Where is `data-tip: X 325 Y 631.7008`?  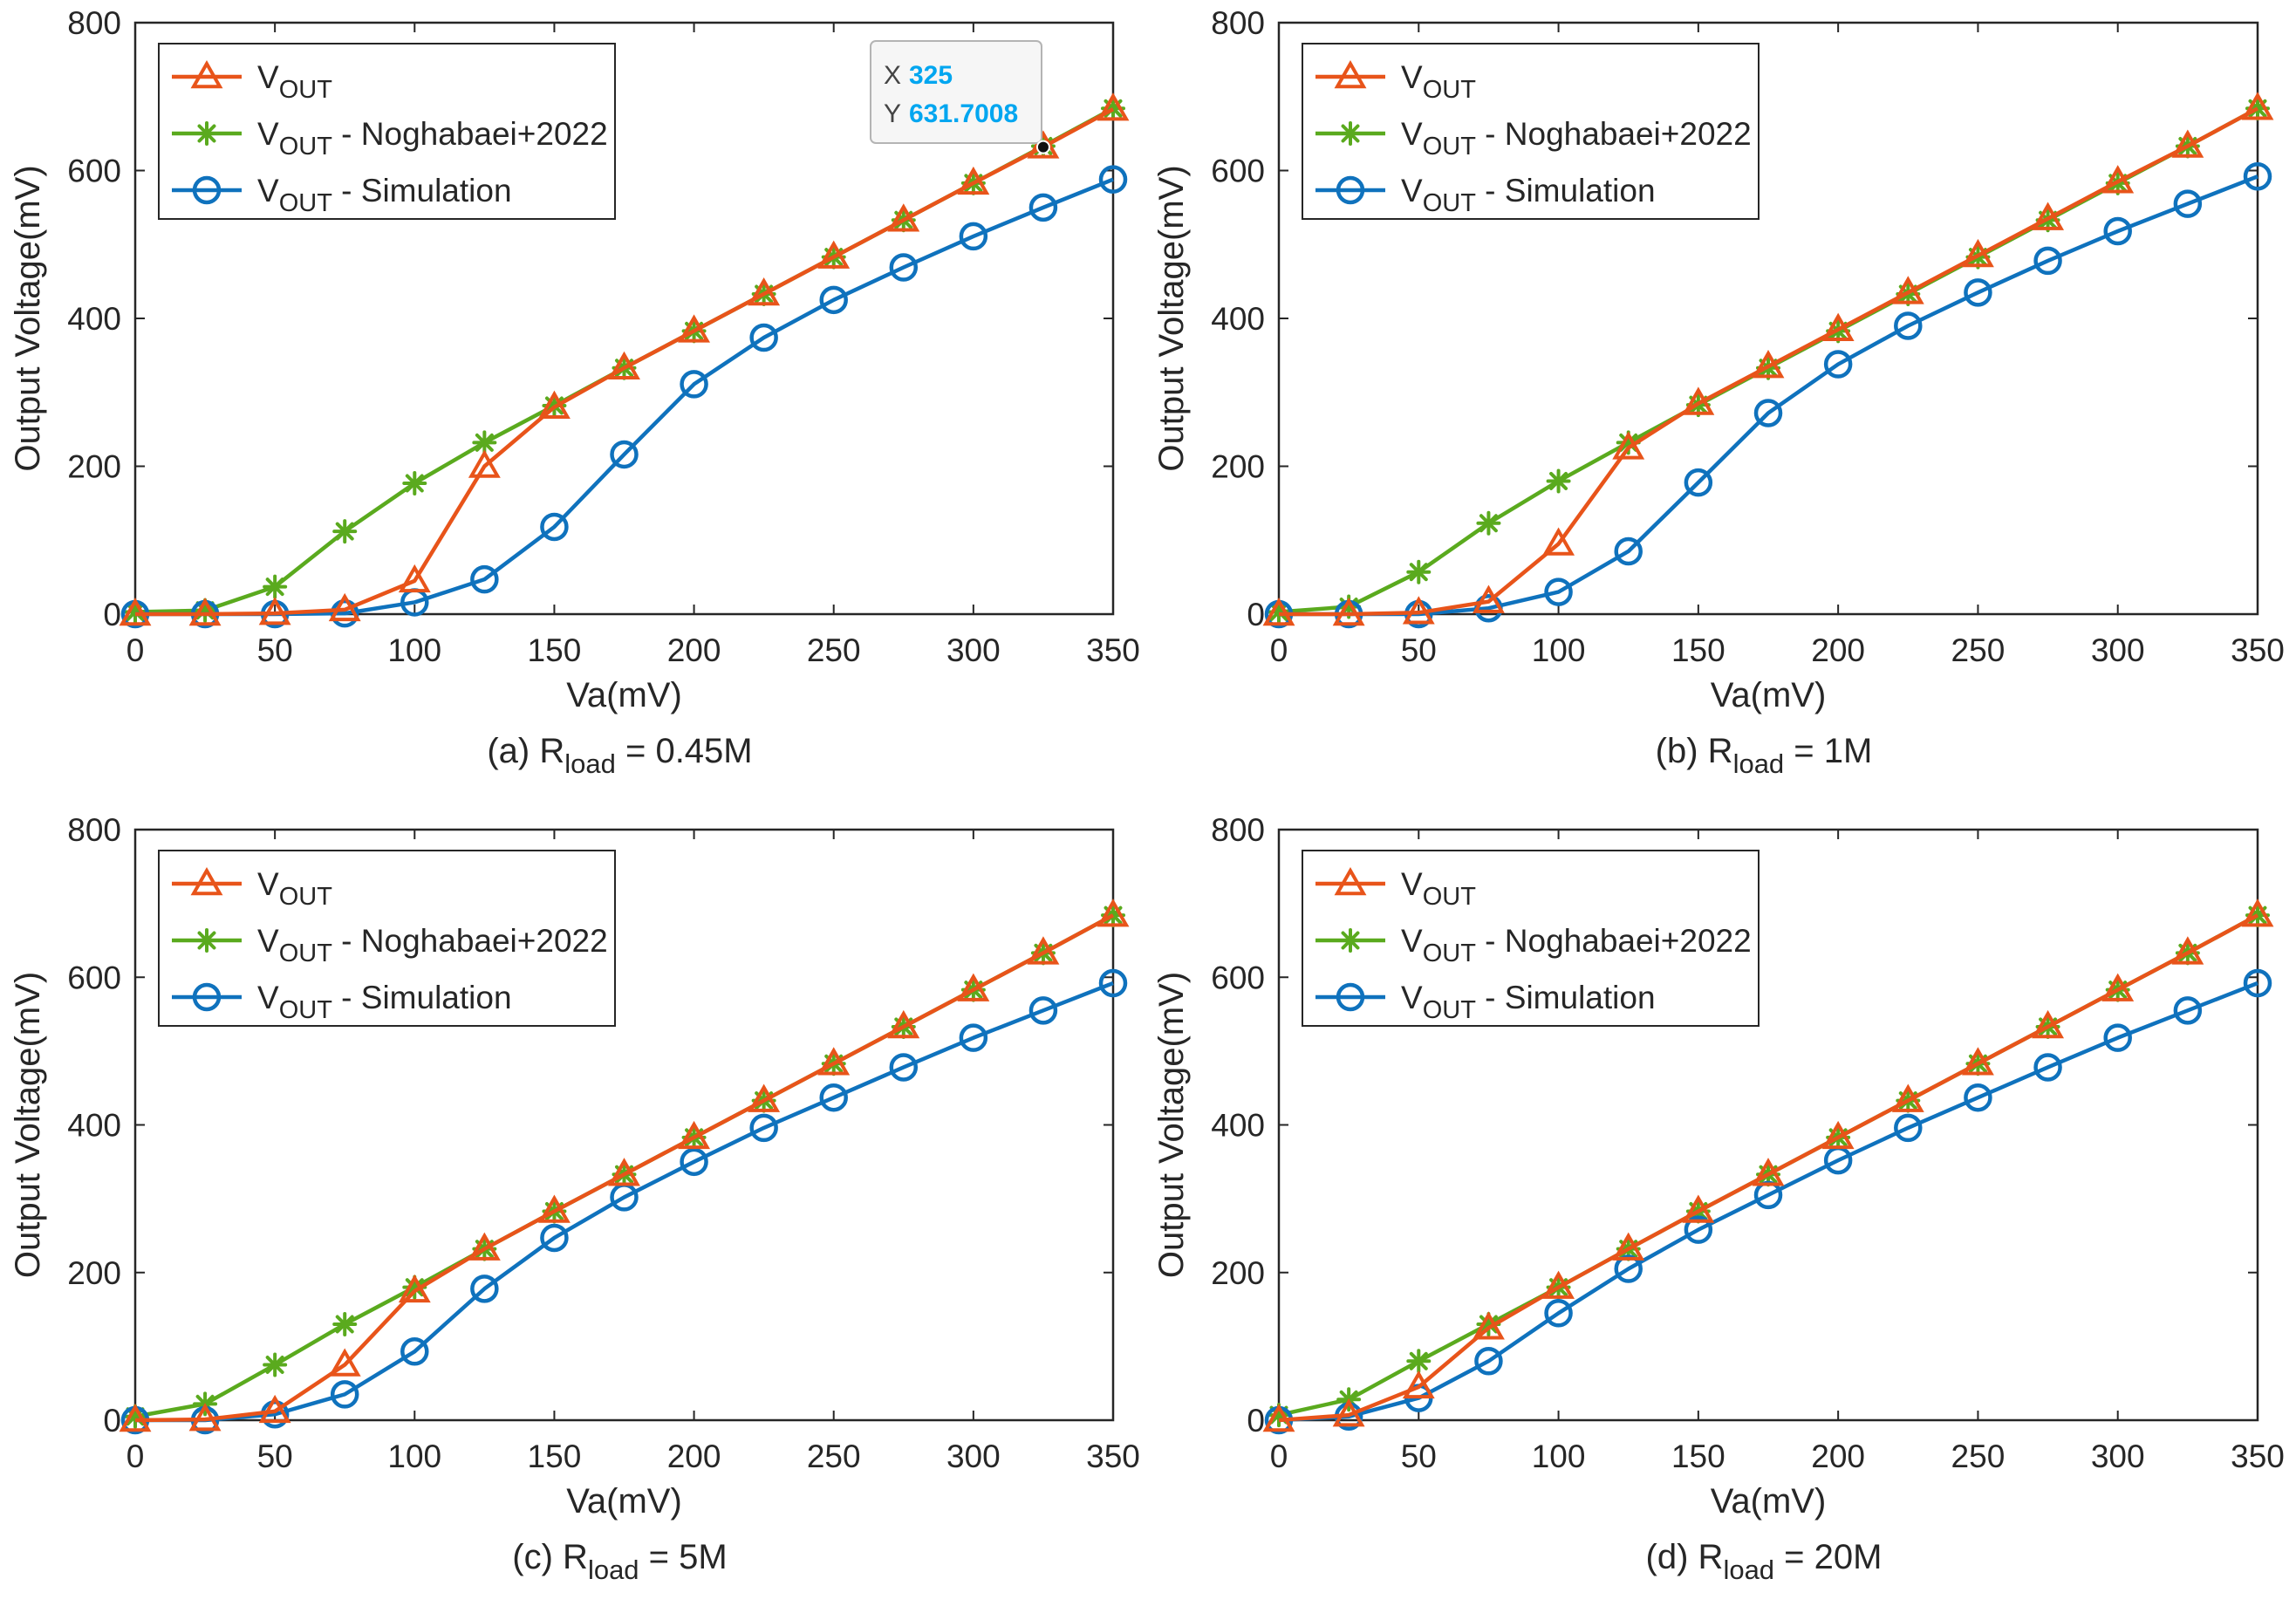 data-tip: X 325 Y 631.7008 is located at coordinates (960, 97).